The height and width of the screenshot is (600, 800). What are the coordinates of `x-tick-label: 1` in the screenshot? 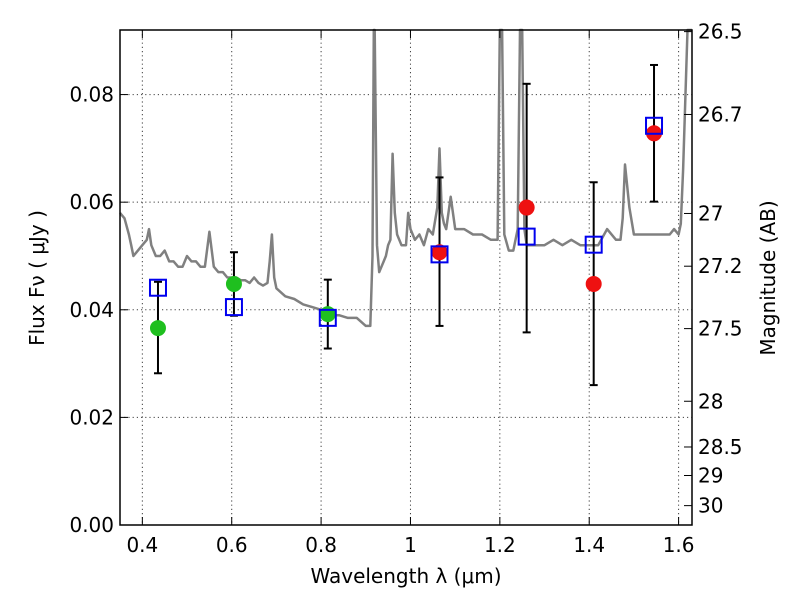 It's located at (410, 545).